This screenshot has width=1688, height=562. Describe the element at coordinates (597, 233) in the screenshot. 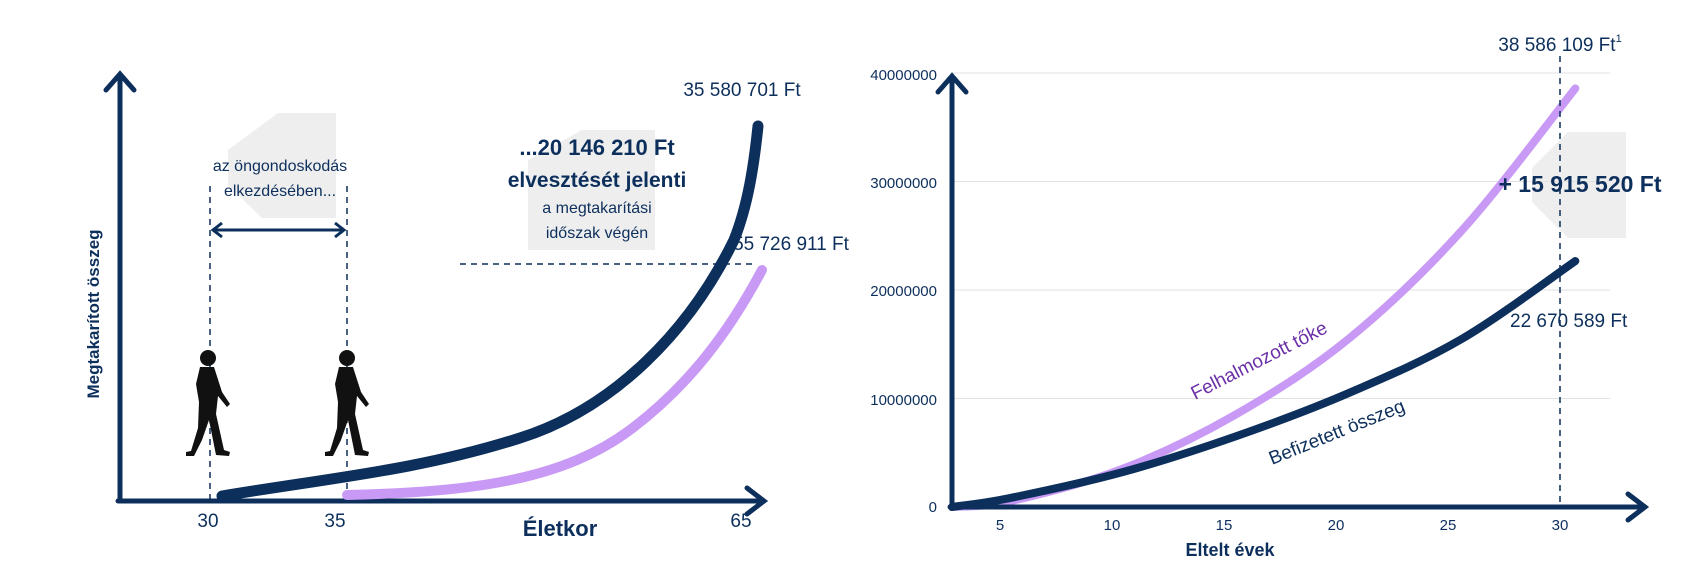

I see `loss-text-line4: időszak végén` at that location.